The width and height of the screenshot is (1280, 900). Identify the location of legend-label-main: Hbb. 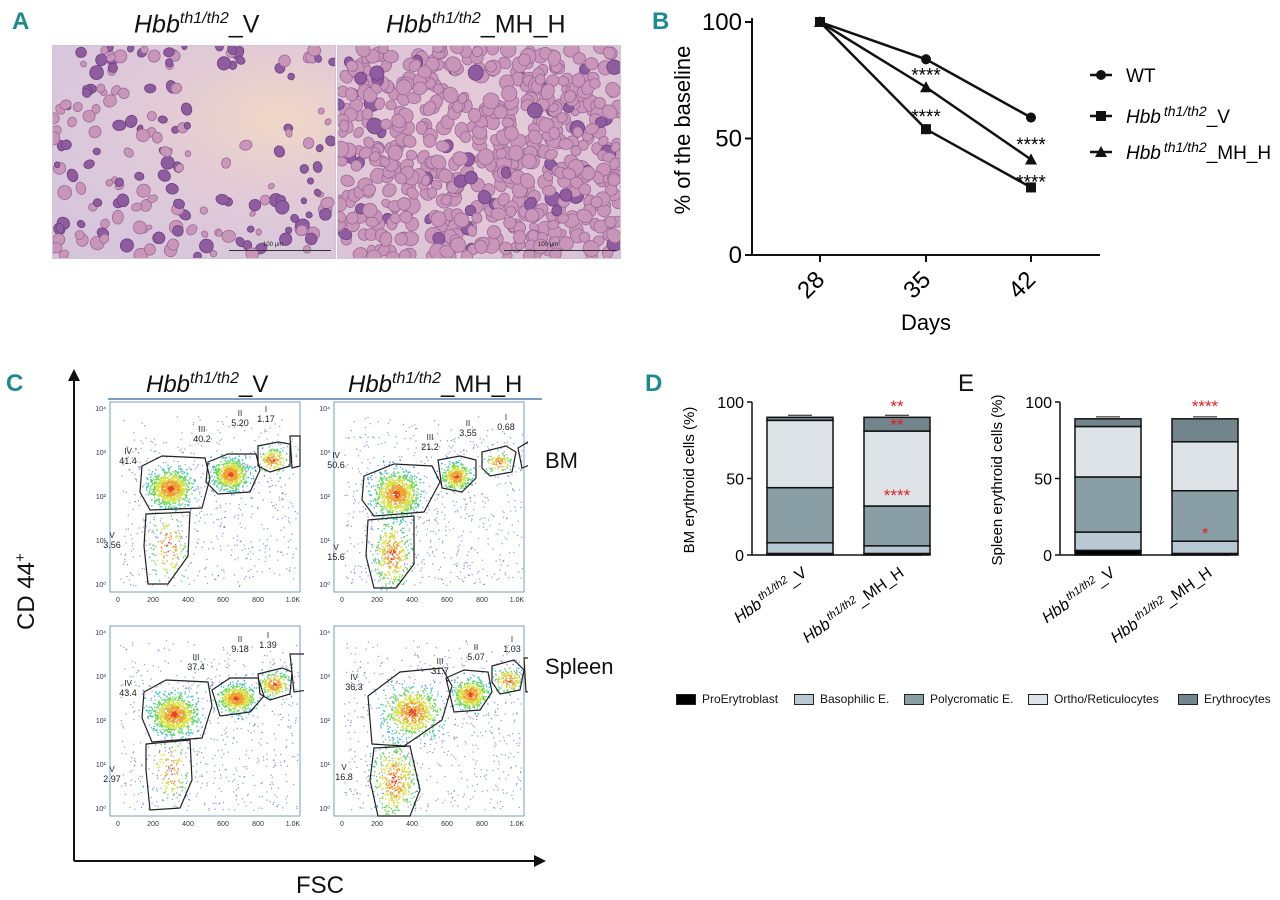
(1143, 153).